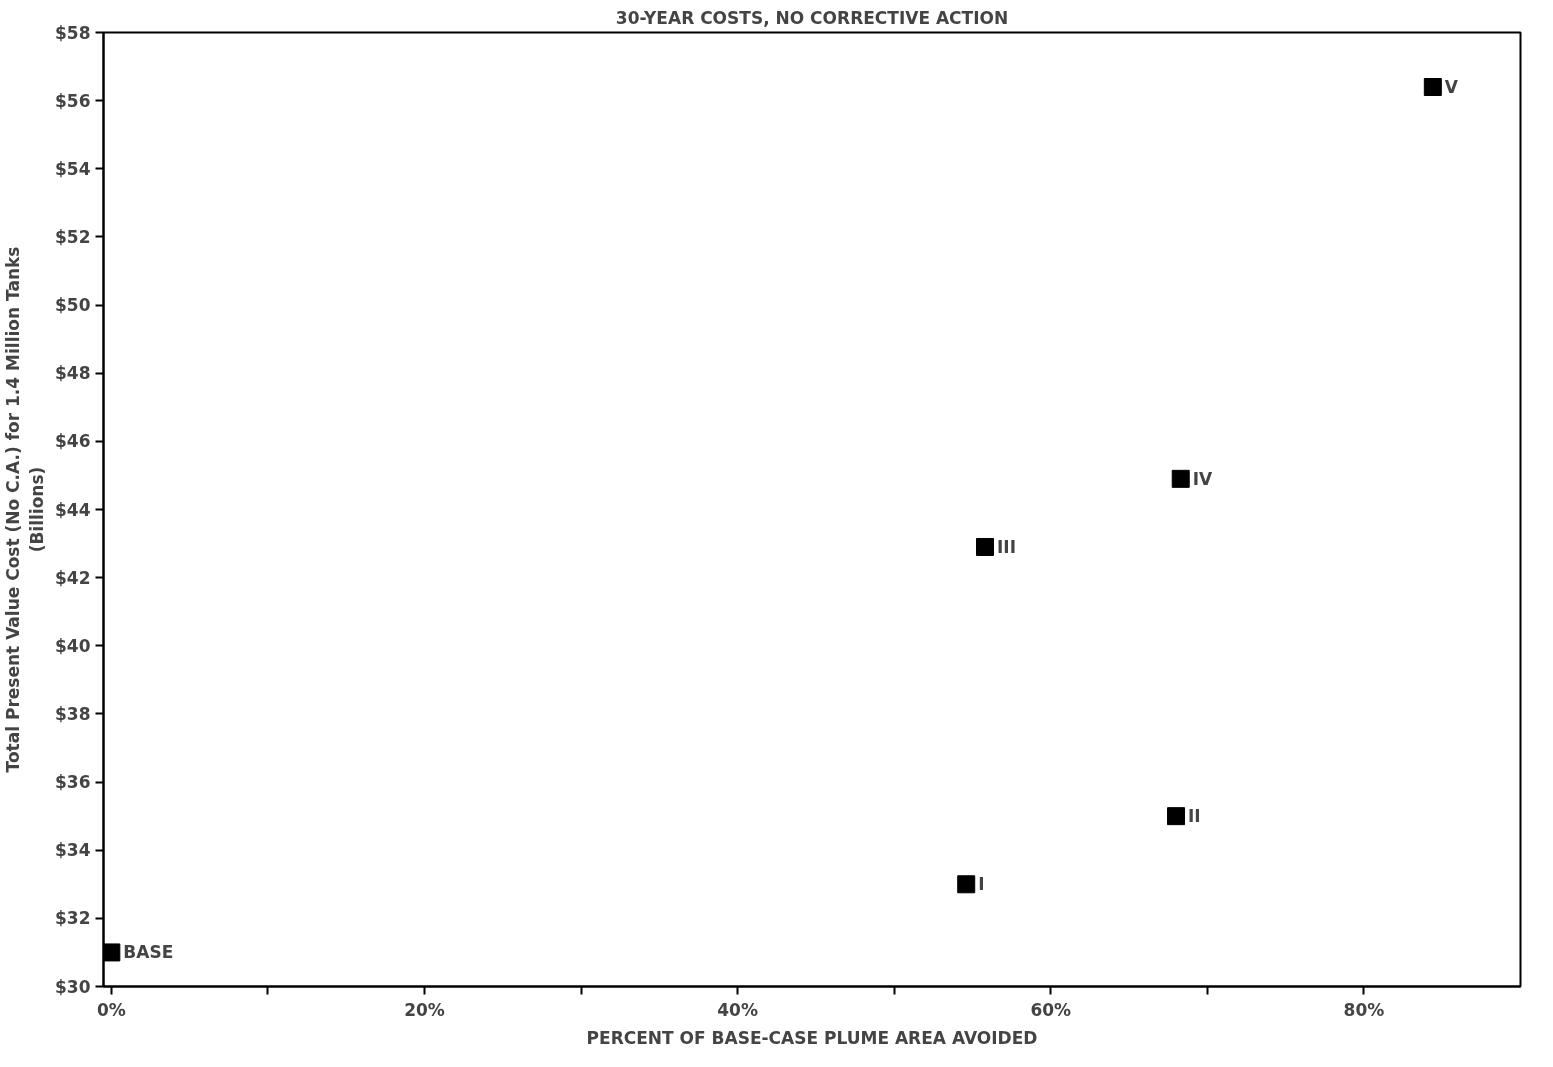 The height and width of the screenshot is (1067, 1553). I want to click on y-tick-label: $42, so click(73, 577).